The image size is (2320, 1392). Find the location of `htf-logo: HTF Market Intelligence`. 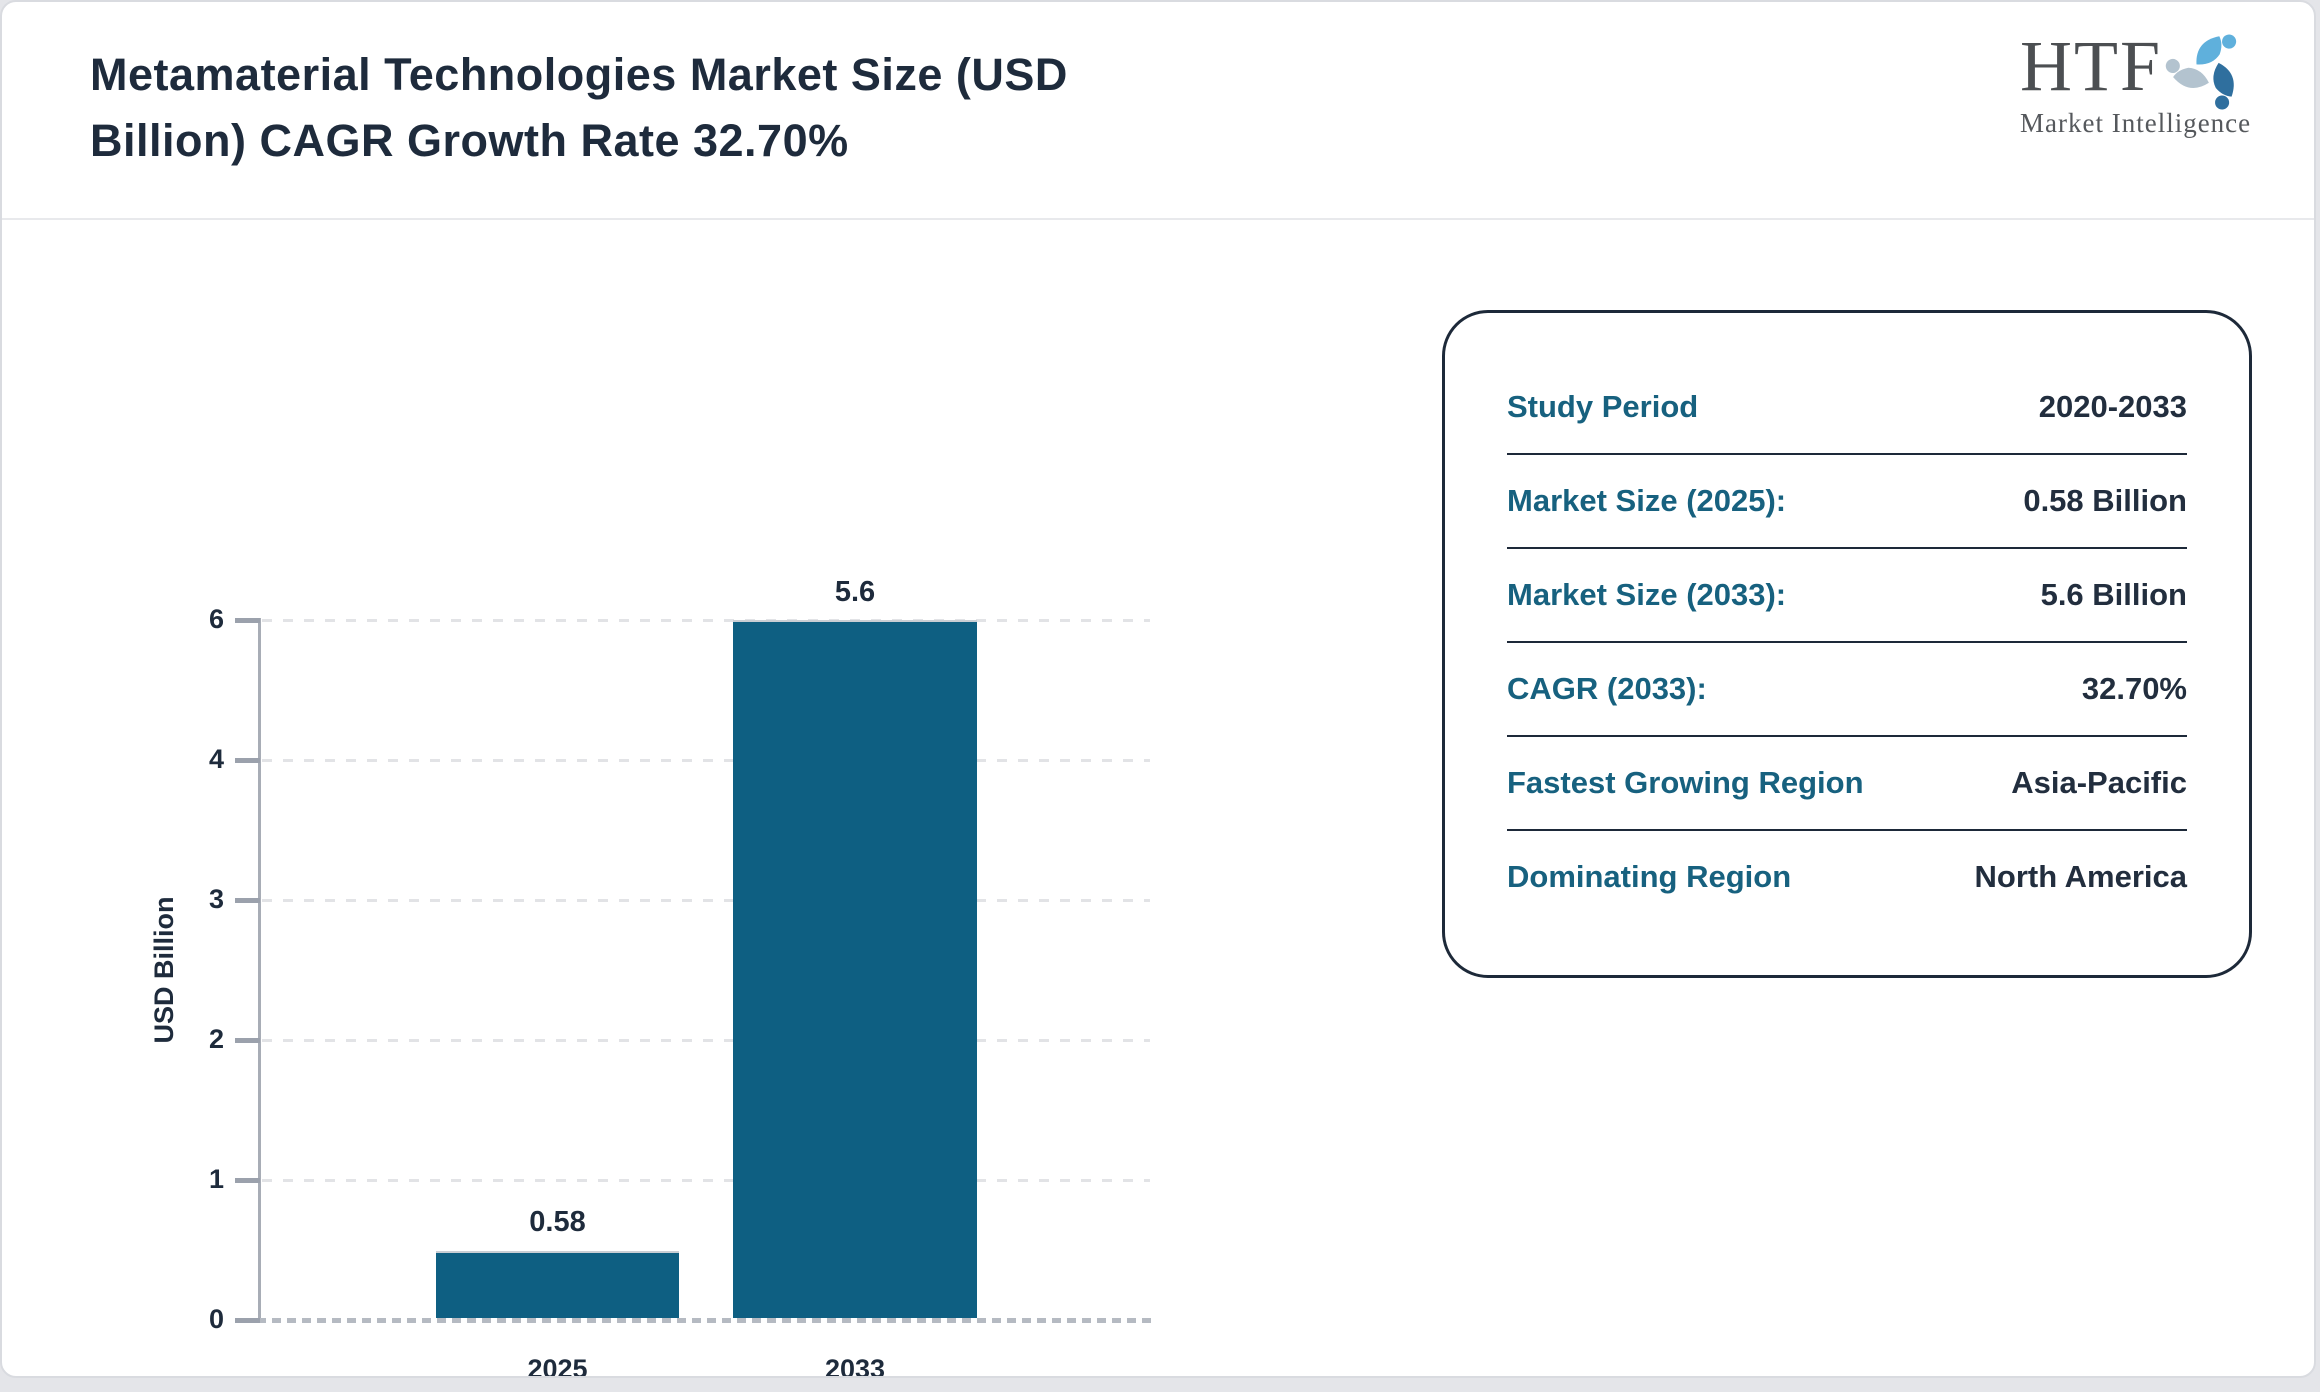

htf-logo: HTF Market Intelligence is located at coordinates (2145, 90).